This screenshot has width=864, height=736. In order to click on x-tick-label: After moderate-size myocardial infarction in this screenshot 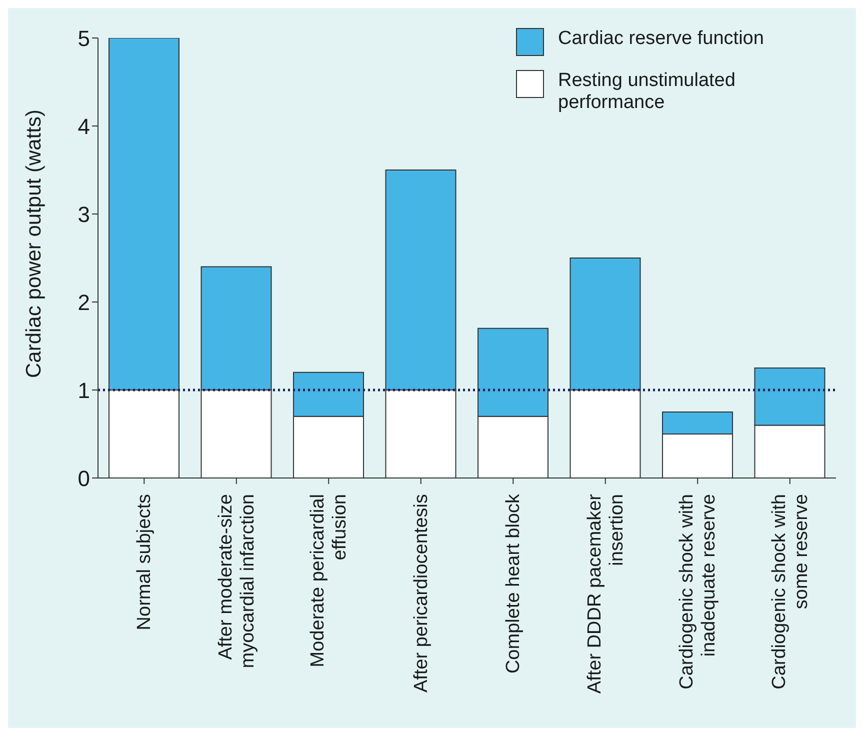, I will do `click(236, 581)`.